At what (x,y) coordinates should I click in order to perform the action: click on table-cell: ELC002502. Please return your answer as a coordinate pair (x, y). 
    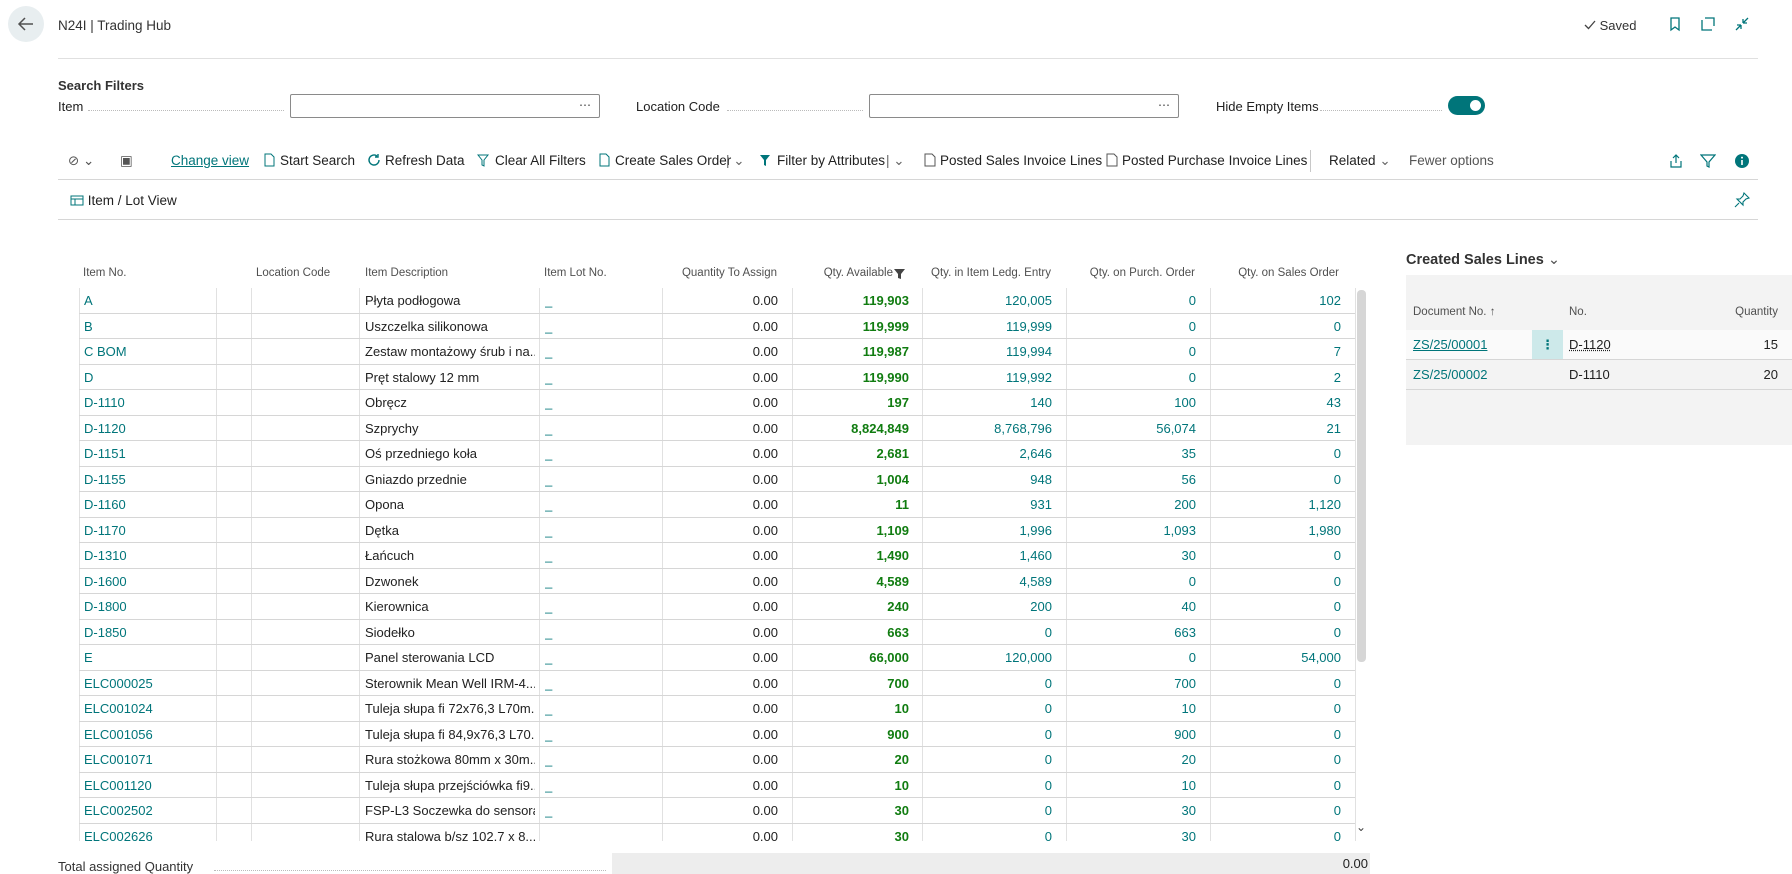
    Looking at the image, I should click on (118, 810).